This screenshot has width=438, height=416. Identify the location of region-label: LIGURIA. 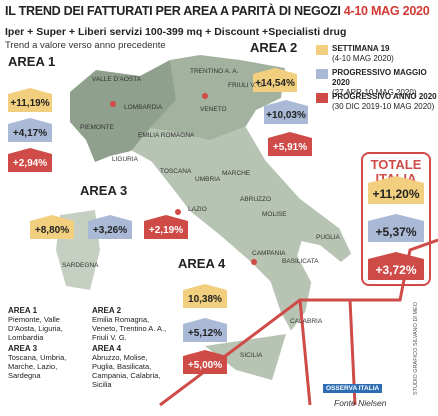
(125, 159).